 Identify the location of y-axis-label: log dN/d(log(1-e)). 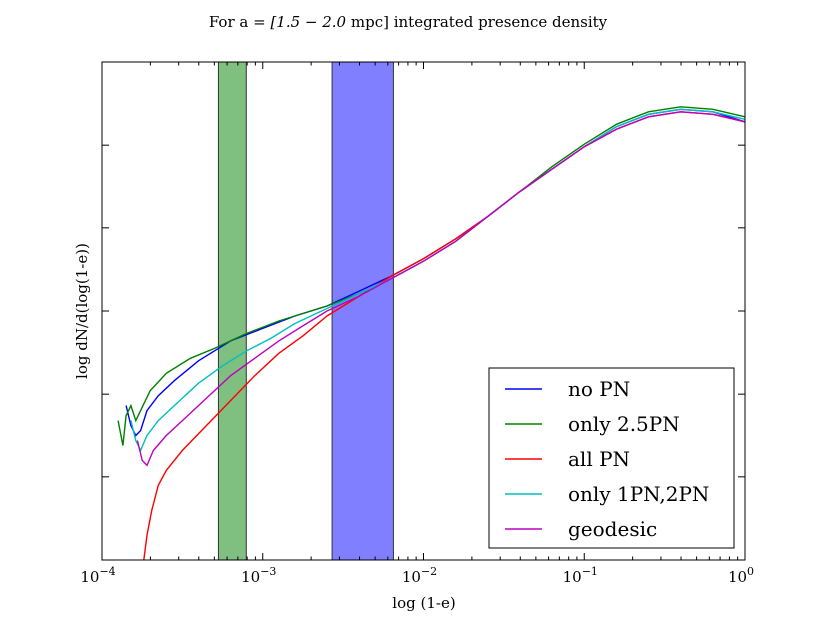
(82, 311).